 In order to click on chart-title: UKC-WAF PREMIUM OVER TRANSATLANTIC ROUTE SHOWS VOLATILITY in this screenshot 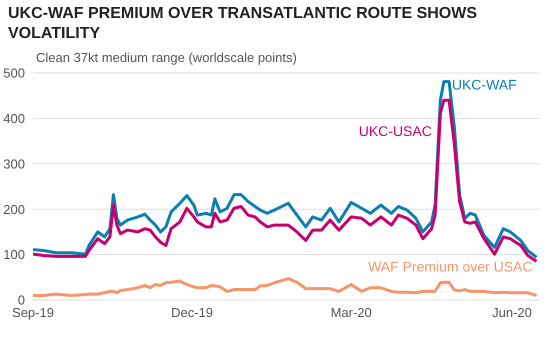, I will do `click(243, 24)`.